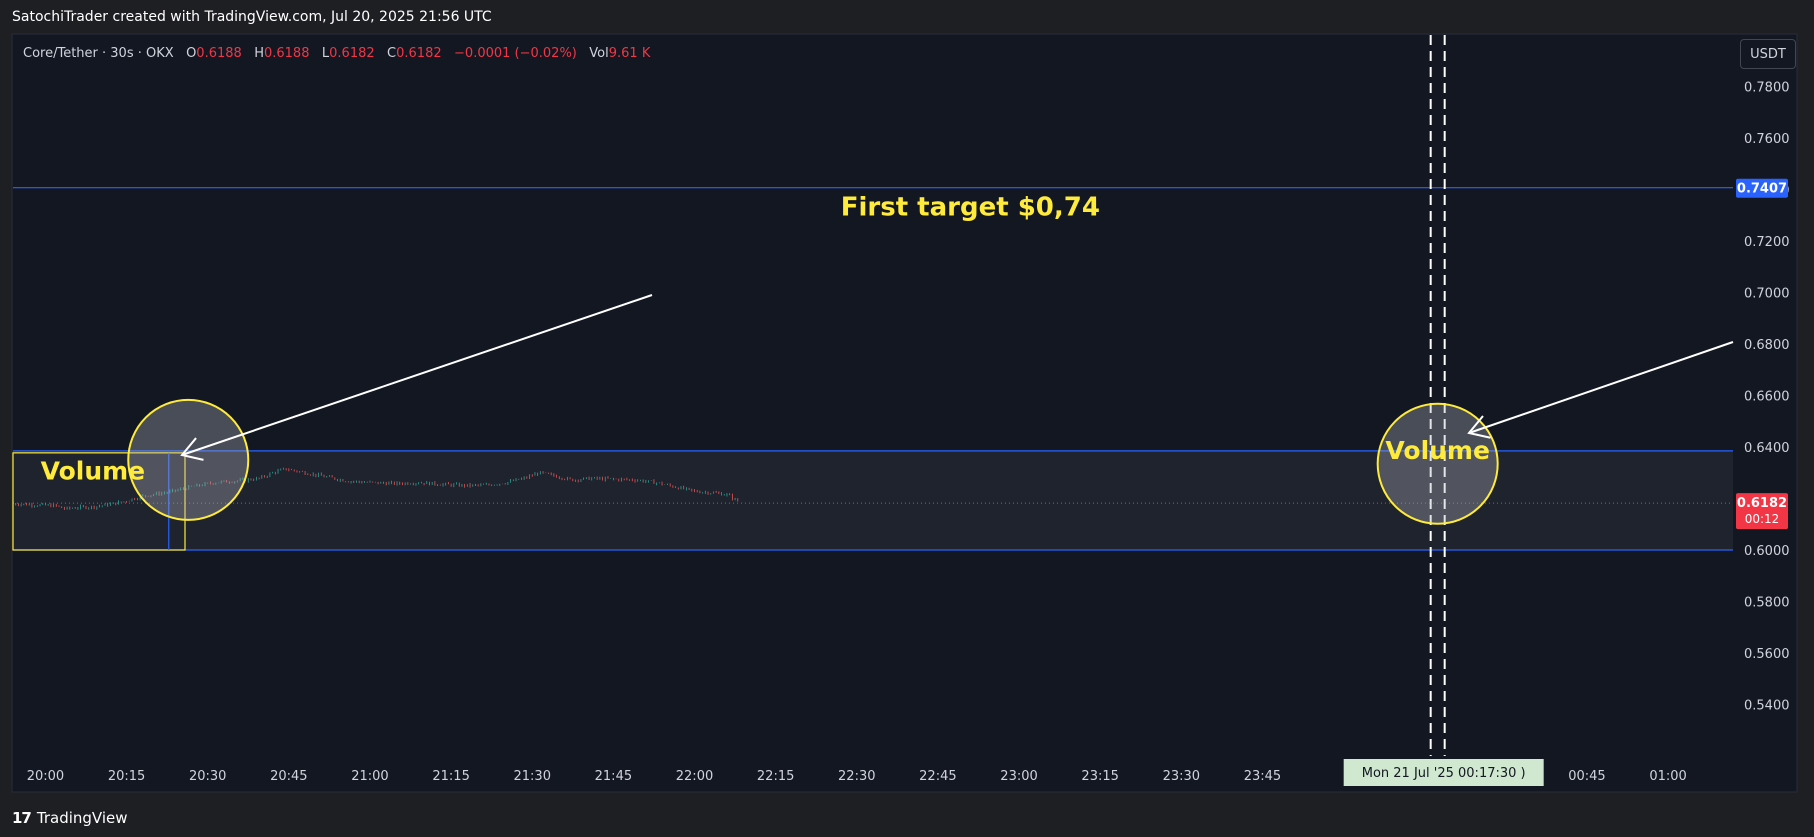  Describe the element at coordinates (450, 776) in the screenshot. I see `x-tick-label: 21:15` at that location.